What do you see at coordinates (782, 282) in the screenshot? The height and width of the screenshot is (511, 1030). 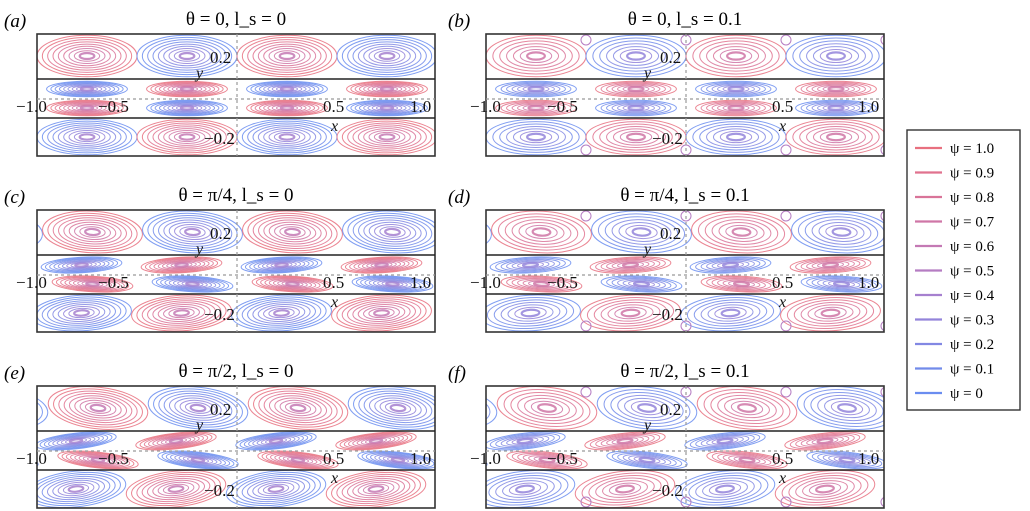 I see `x-tick-label: 0.5` at bounding box center [782, 282].